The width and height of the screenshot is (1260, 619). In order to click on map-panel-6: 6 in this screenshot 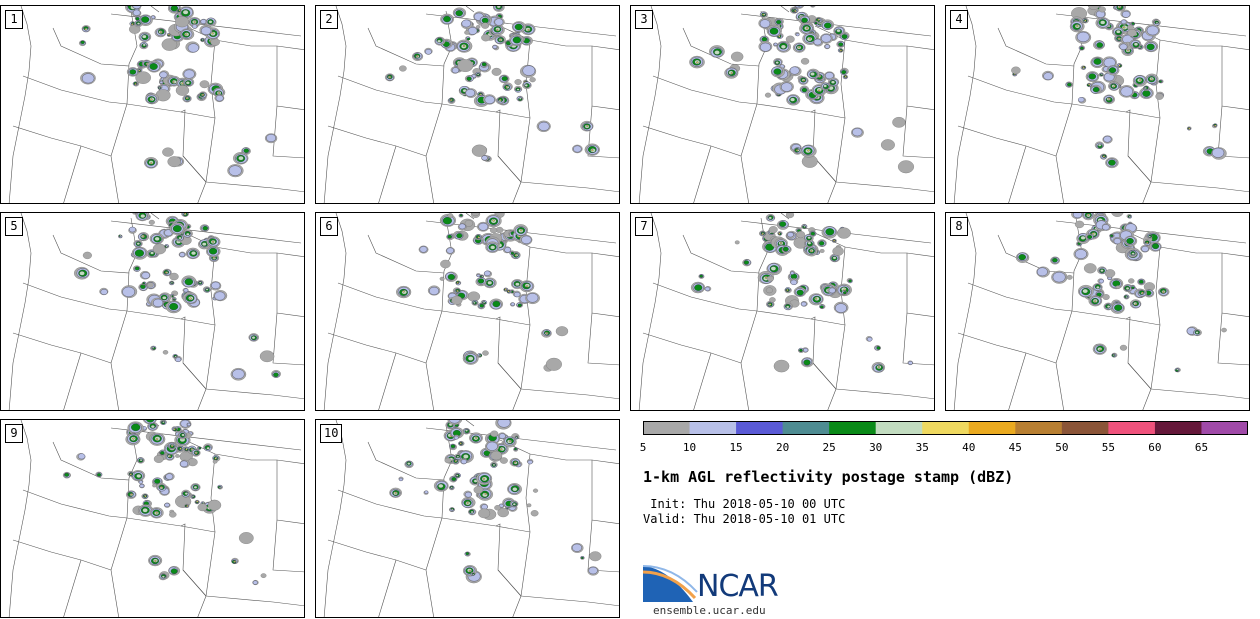, I will do `click(467, 311)`.